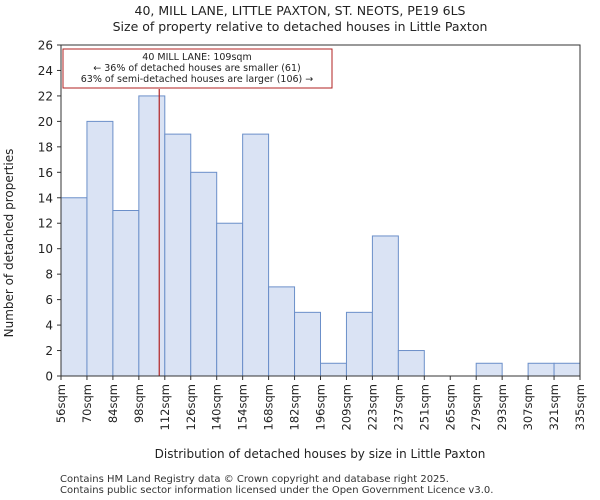 Image resolution: width=600 pixels, height=500 pixels. Describe the element at coordinates (45, 147) in the screenshot. I see `y-tick-label: 18` at that location.